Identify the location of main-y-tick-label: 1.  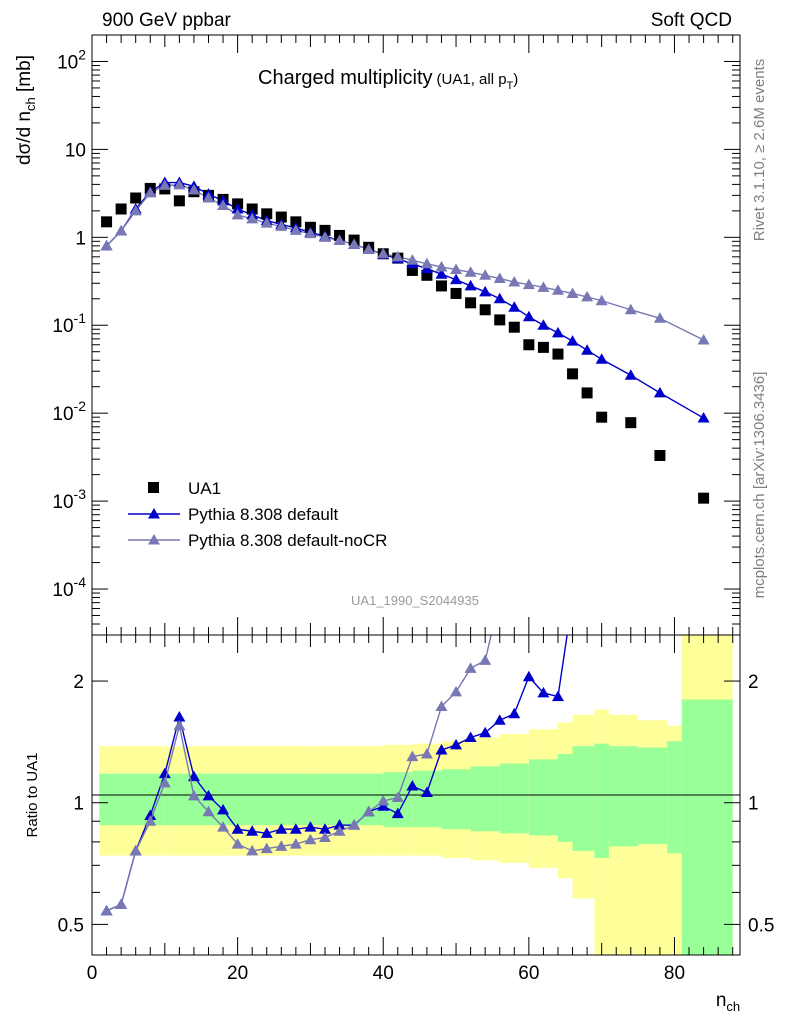
(80, 238).